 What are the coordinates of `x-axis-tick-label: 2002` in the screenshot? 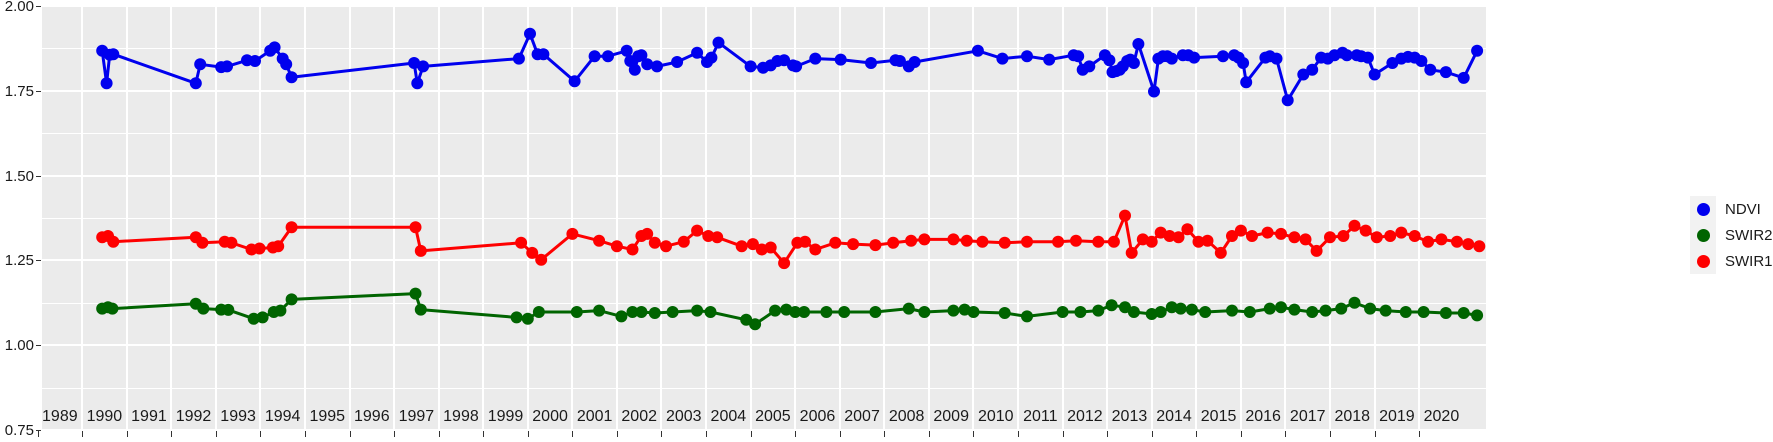 It's located at (639, 416).